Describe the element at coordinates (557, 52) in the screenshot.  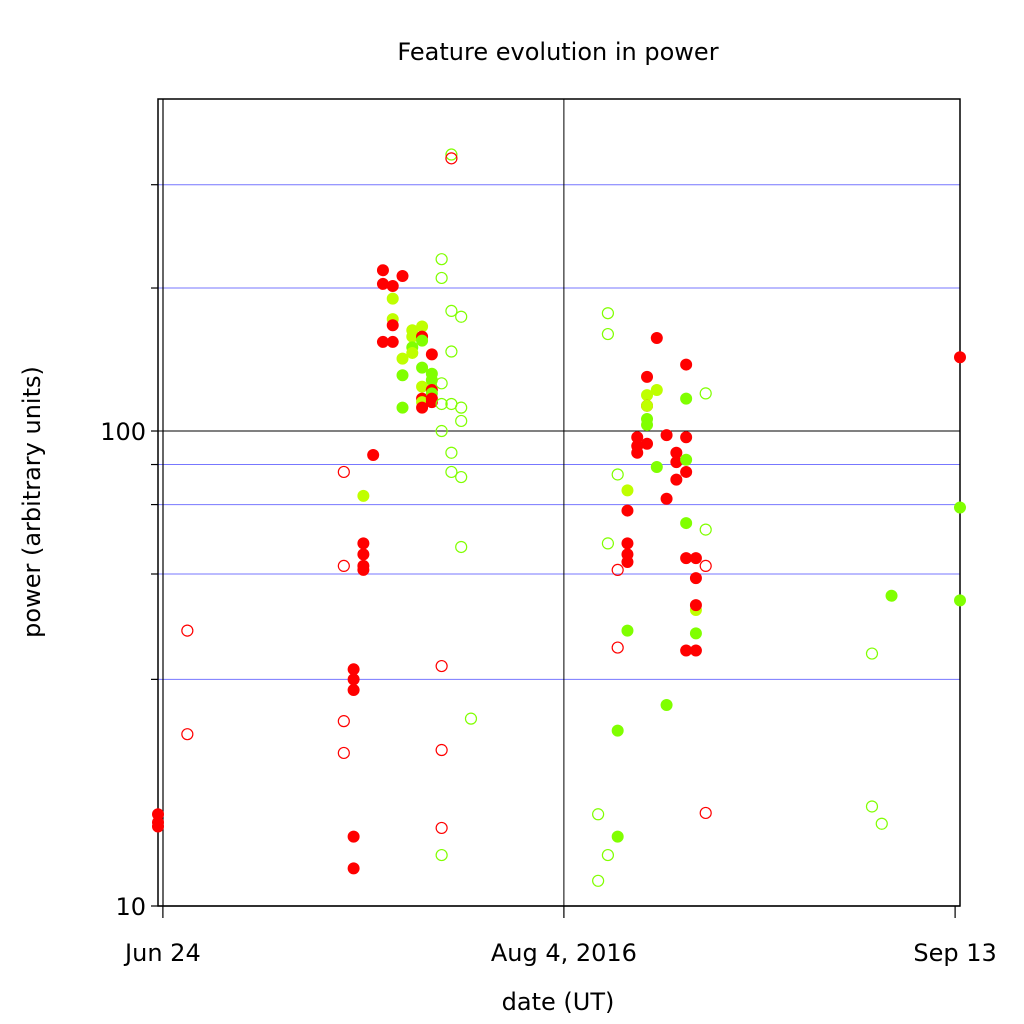
I see `chart-title: Feature evolution in power` at that location.